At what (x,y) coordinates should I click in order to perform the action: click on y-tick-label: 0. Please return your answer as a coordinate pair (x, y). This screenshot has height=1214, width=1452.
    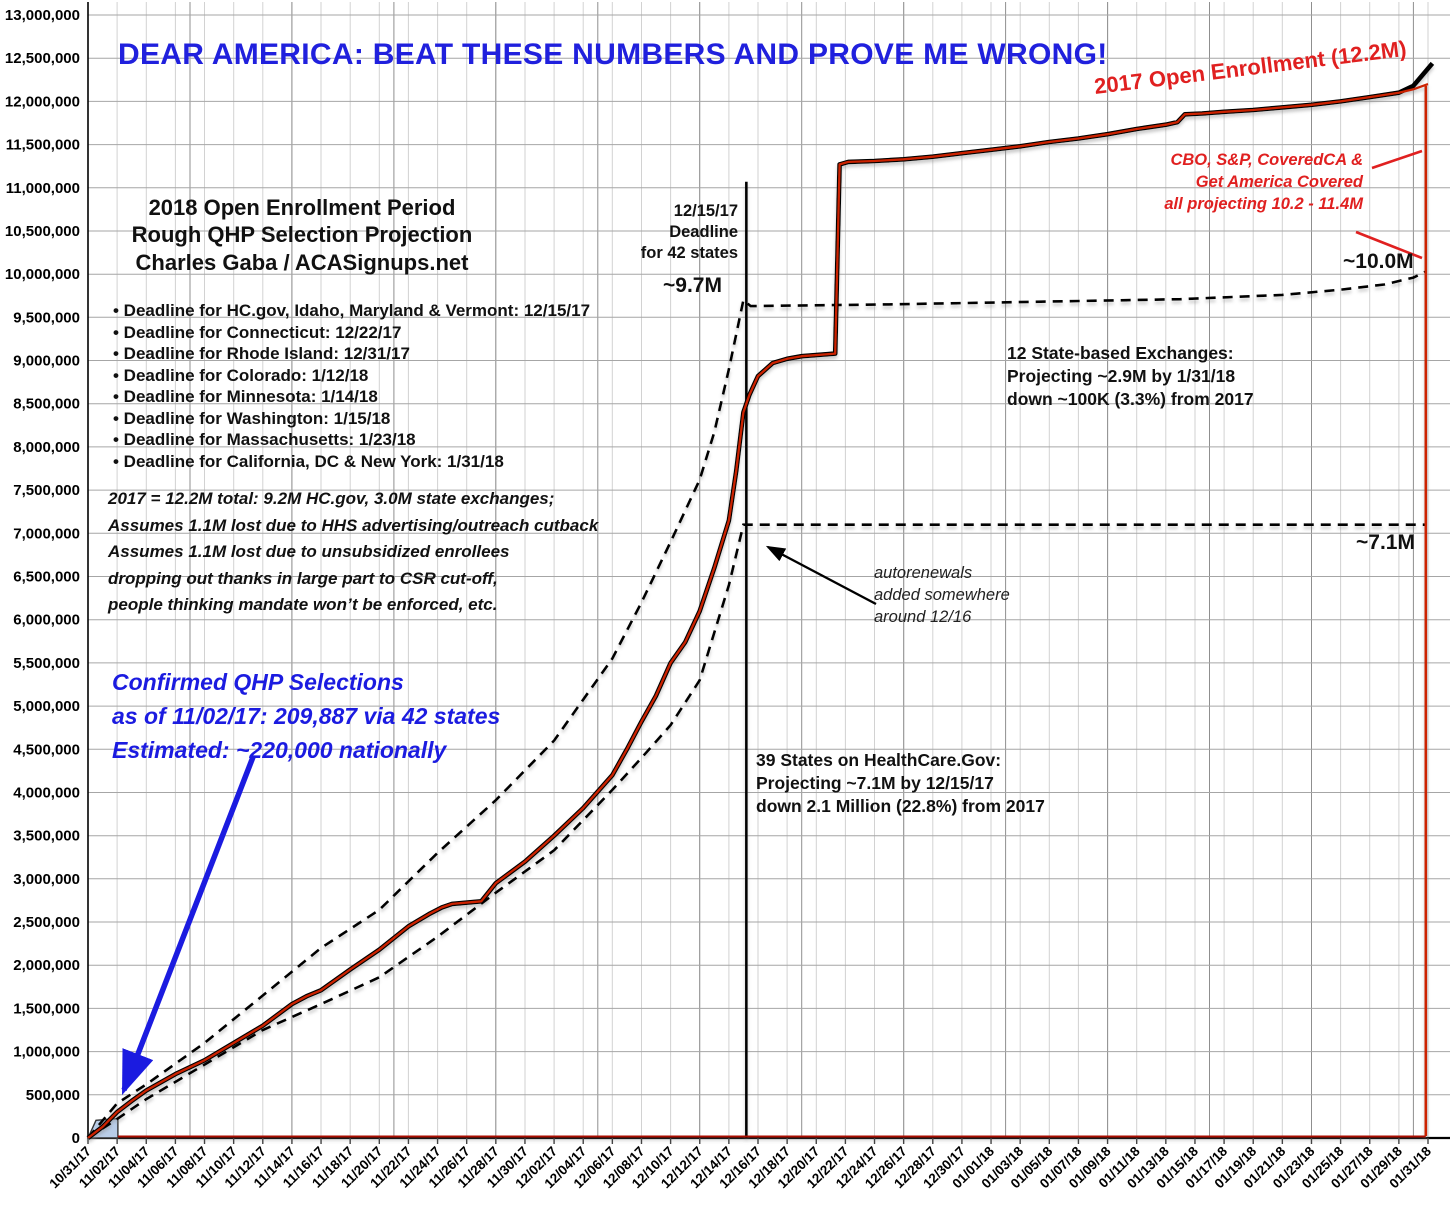
    Looking at the image, I should click on (76, 1138).